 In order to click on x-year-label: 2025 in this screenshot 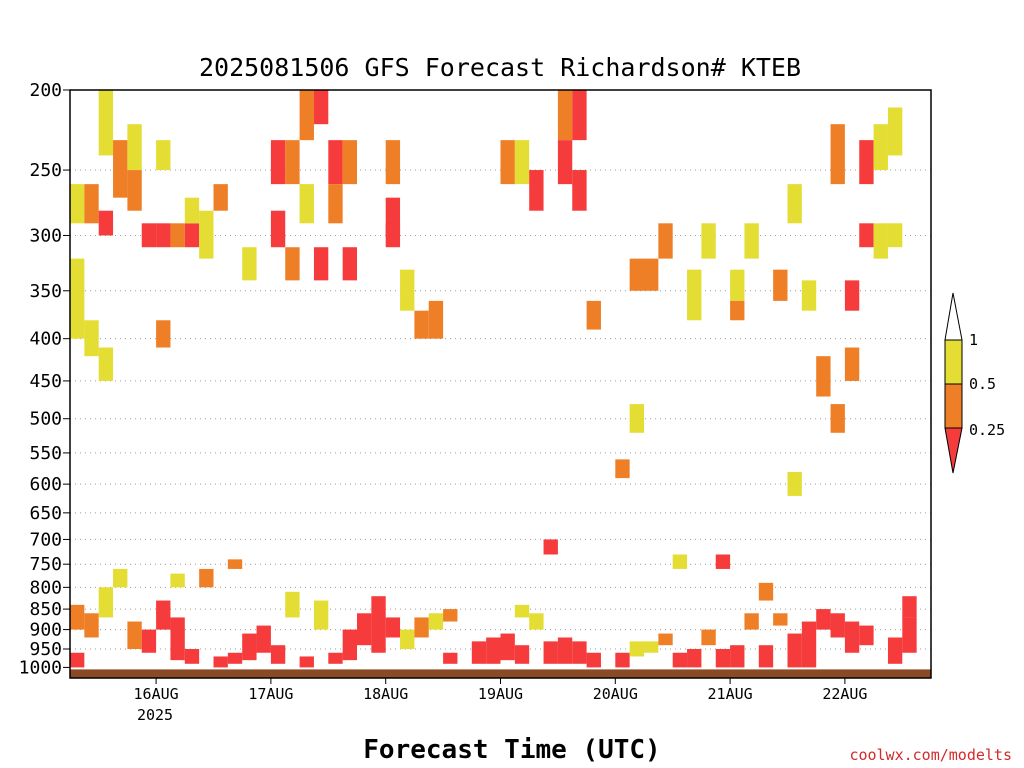, I will do `click(155, 715)`.